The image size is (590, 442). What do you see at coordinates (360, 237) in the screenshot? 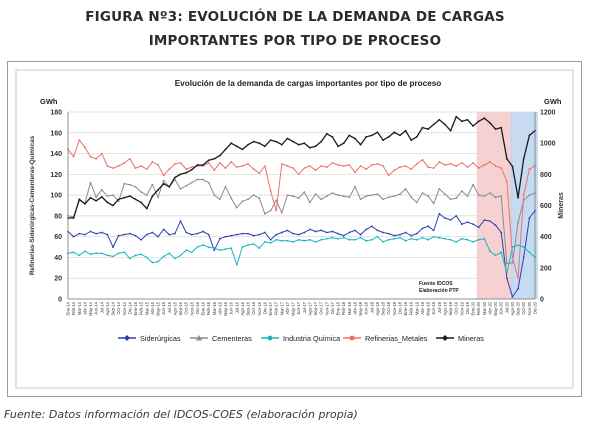
I see `series-point-Industria Química-May-18` at bounding box center [360, 237].